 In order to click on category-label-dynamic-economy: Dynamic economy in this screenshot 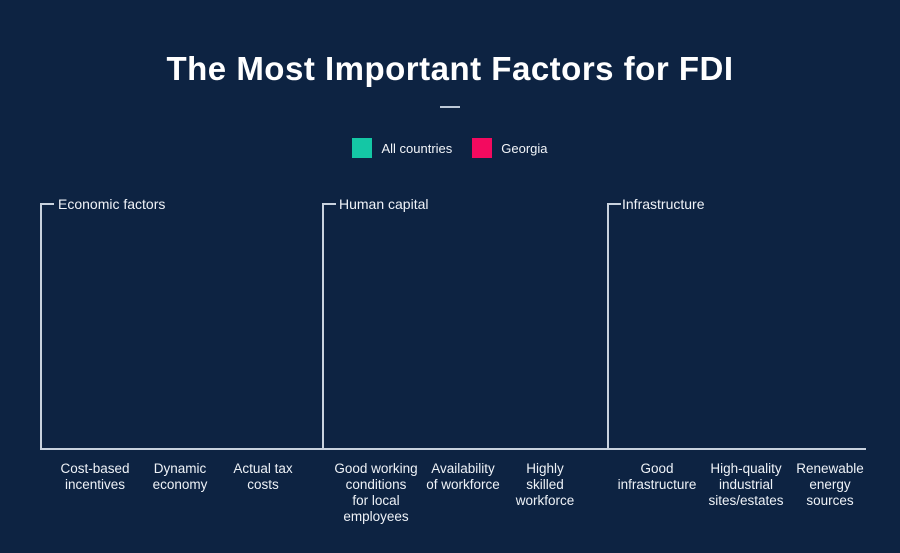, I will do `click(180, 476)`.